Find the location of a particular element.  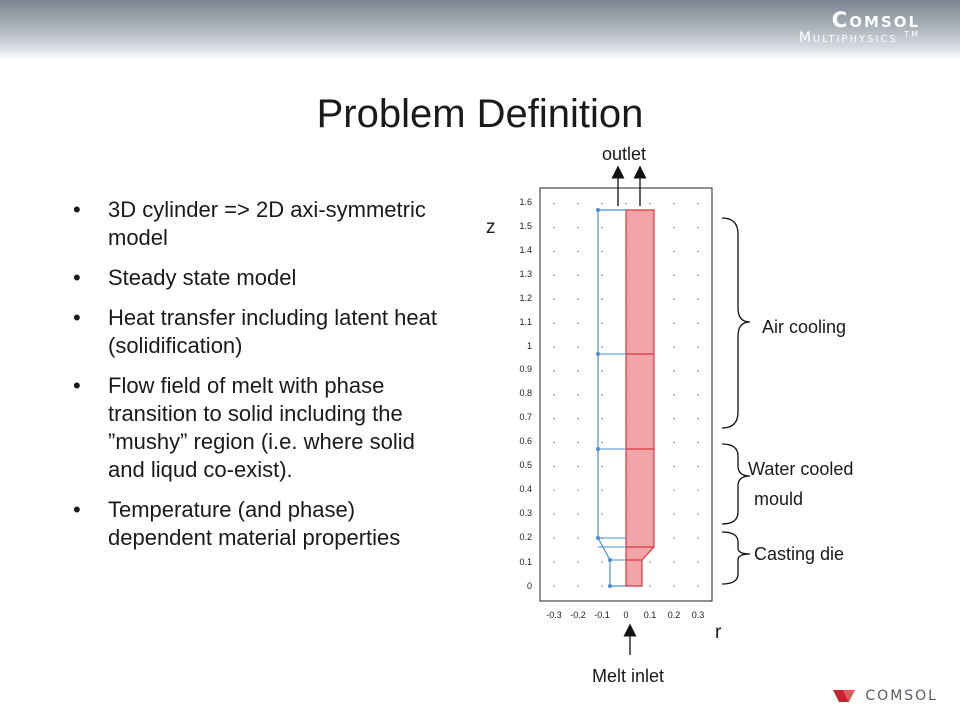

page-title: Problem Definition is located at coordinates (480, 114).